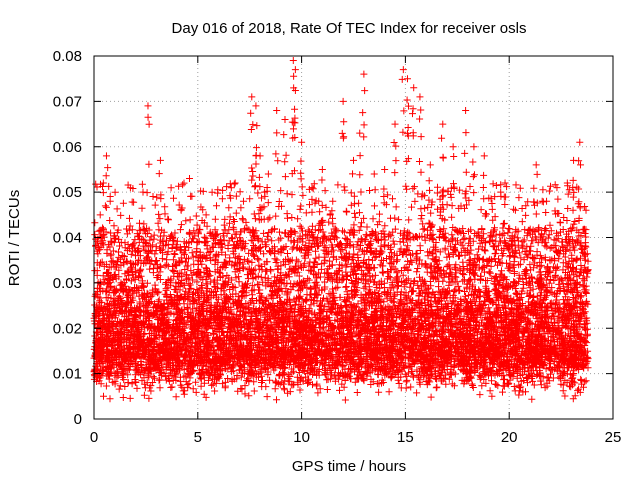 Image resolution: width=640 pixels, height=480 pixels. Describe the element at coordinates (94, 437) in the screenshot. I see `x-tick-label: 0` at that location.